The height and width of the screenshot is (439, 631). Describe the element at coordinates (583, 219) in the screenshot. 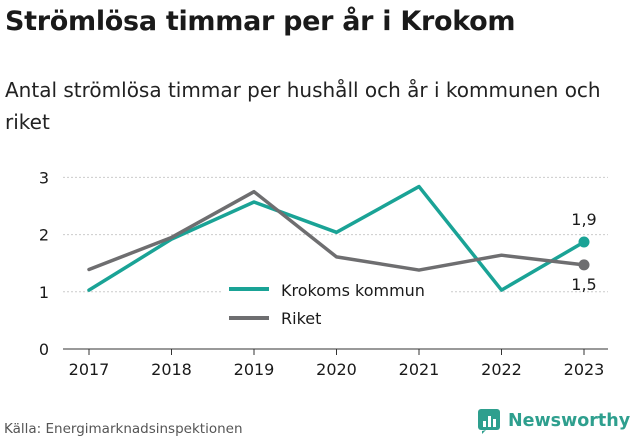

I see `end-label-krokom: 1,9` at that location.